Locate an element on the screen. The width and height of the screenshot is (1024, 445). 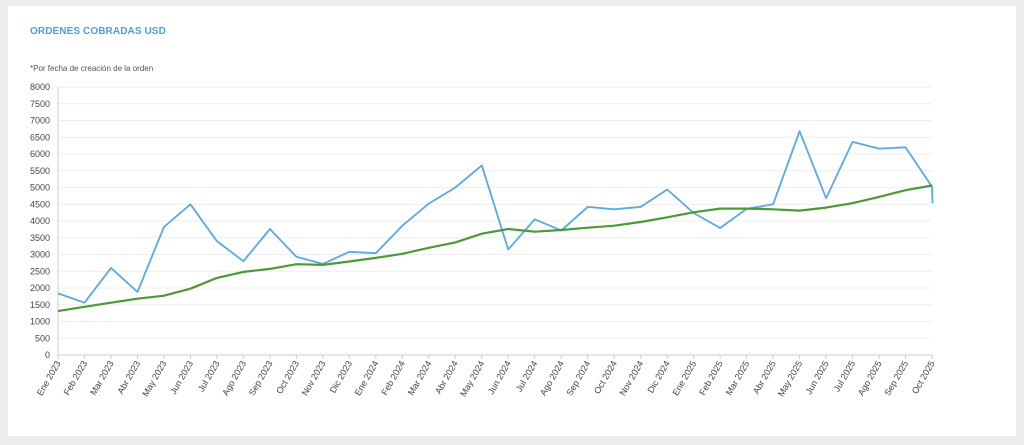
x-tick-label: Ene 2023 is located at coordinates (49, 378).